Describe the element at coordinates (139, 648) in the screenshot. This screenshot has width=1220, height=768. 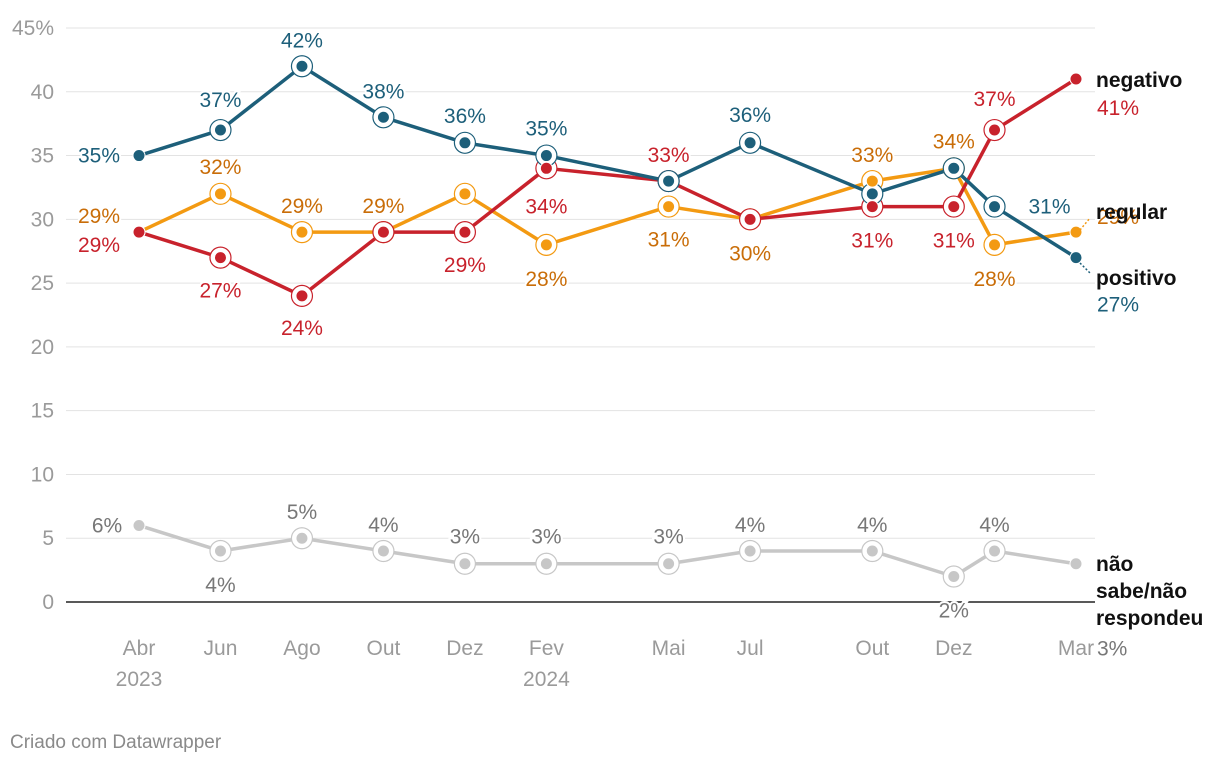
I see `x-tick-label: Abr` at that location.